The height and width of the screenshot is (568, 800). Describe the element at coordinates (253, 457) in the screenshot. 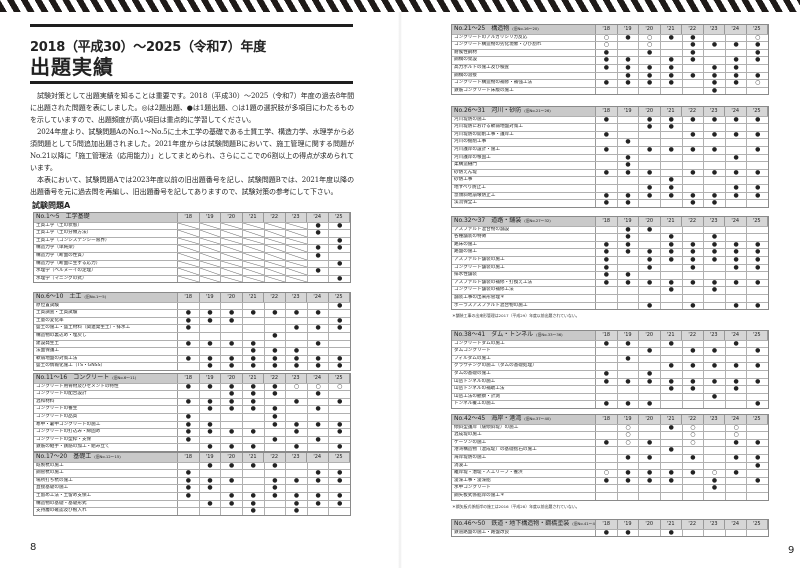

I see `year-header: '21` at that location.